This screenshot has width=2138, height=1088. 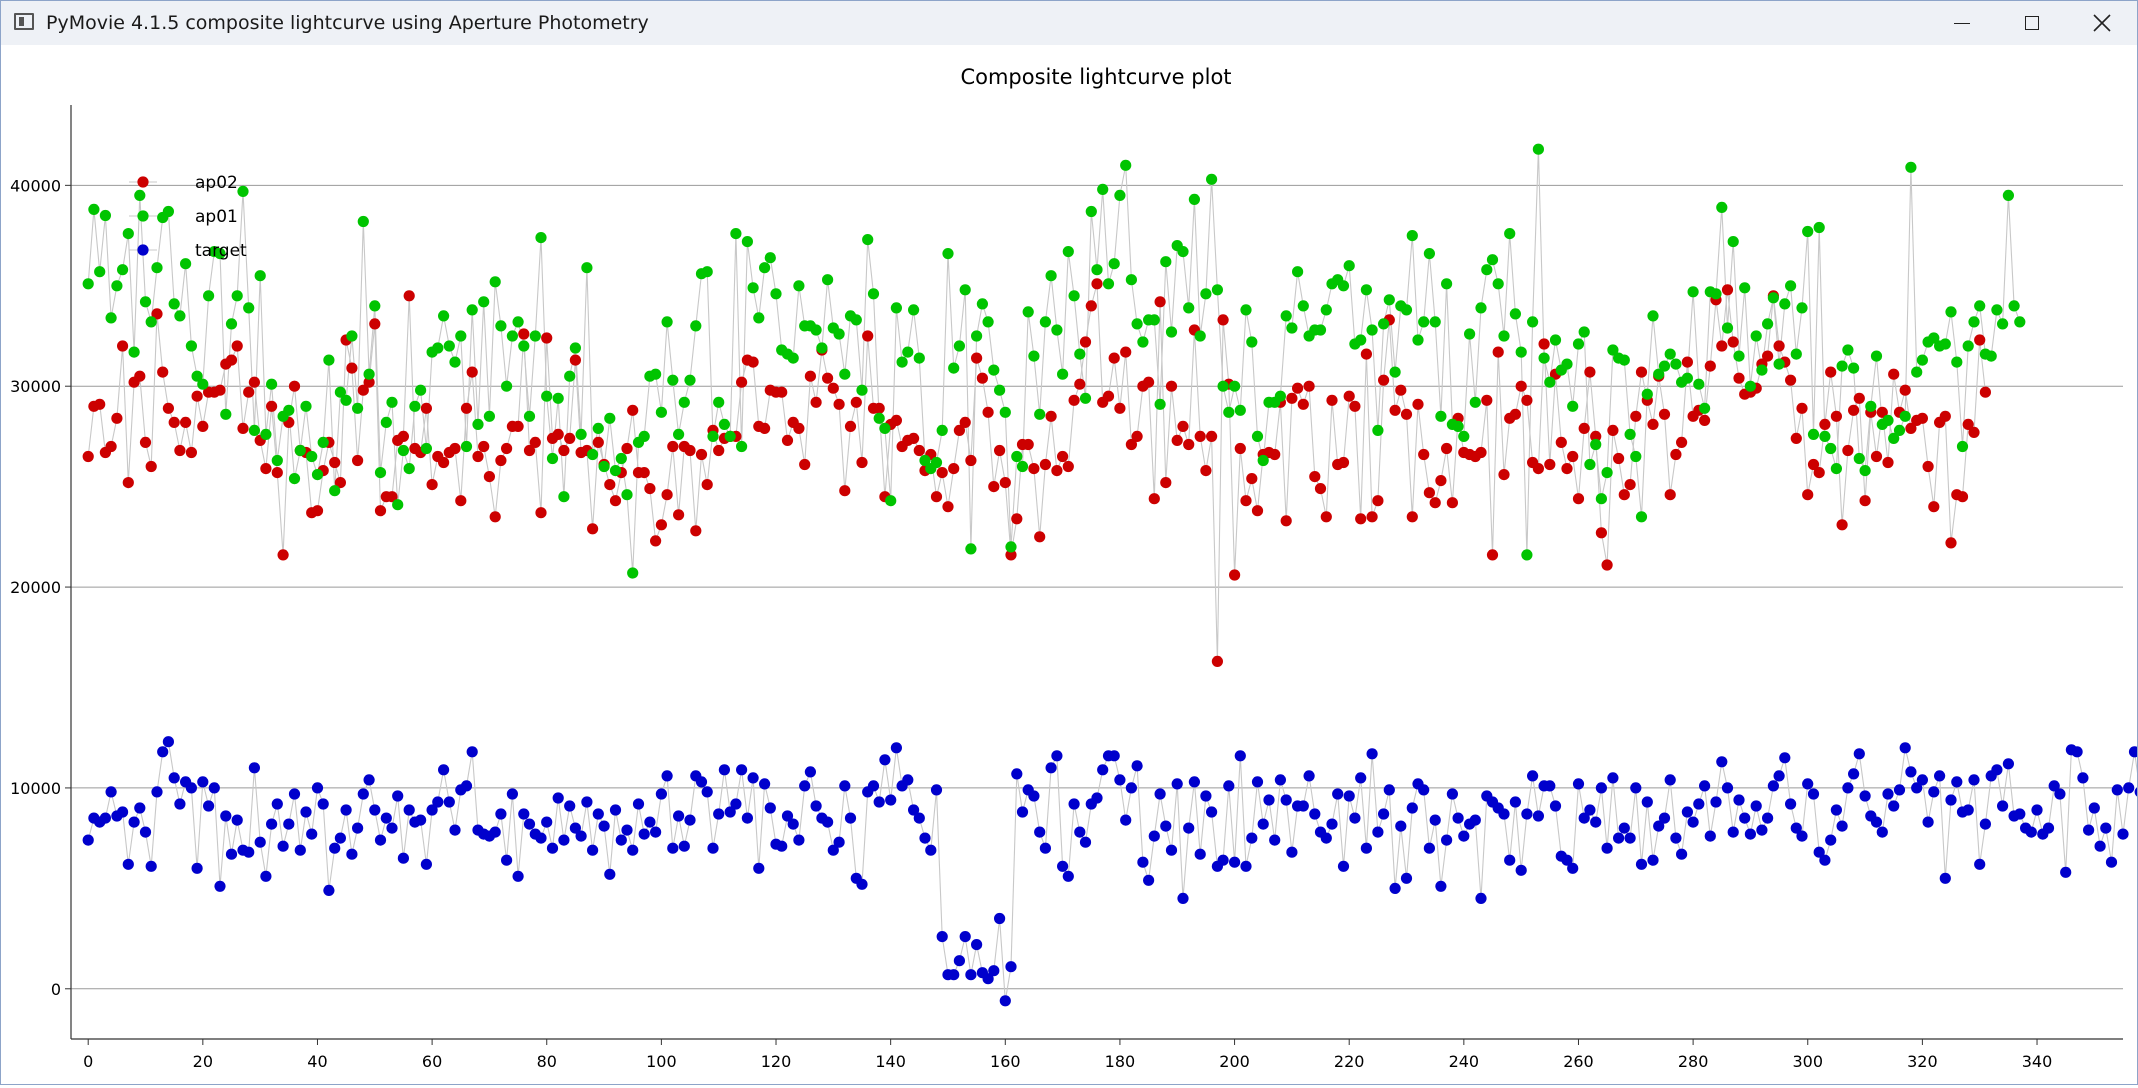 I want to click on window-app-icon, so click(x=24, y=21).